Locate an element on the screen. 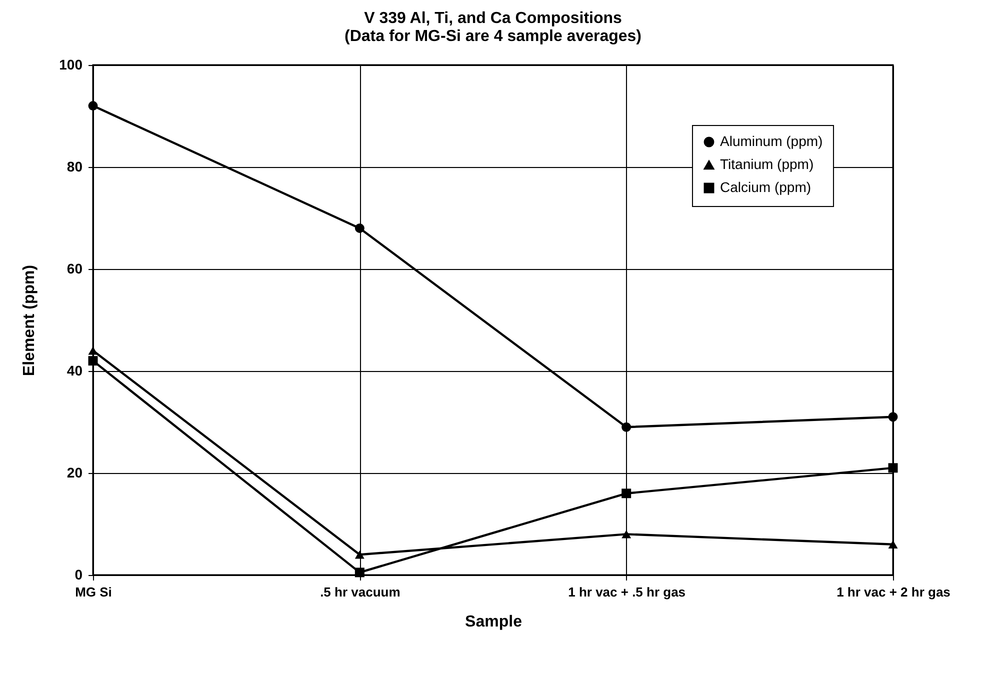  x-tick-label: 1 hr vac + .5 hr gas is located at coordinates (627, 592).